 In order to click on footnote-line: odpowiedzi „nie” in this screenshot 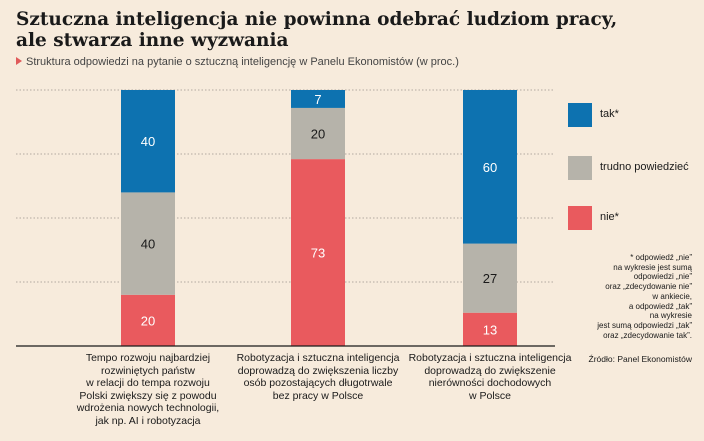, I will do `click(662, 277)`.